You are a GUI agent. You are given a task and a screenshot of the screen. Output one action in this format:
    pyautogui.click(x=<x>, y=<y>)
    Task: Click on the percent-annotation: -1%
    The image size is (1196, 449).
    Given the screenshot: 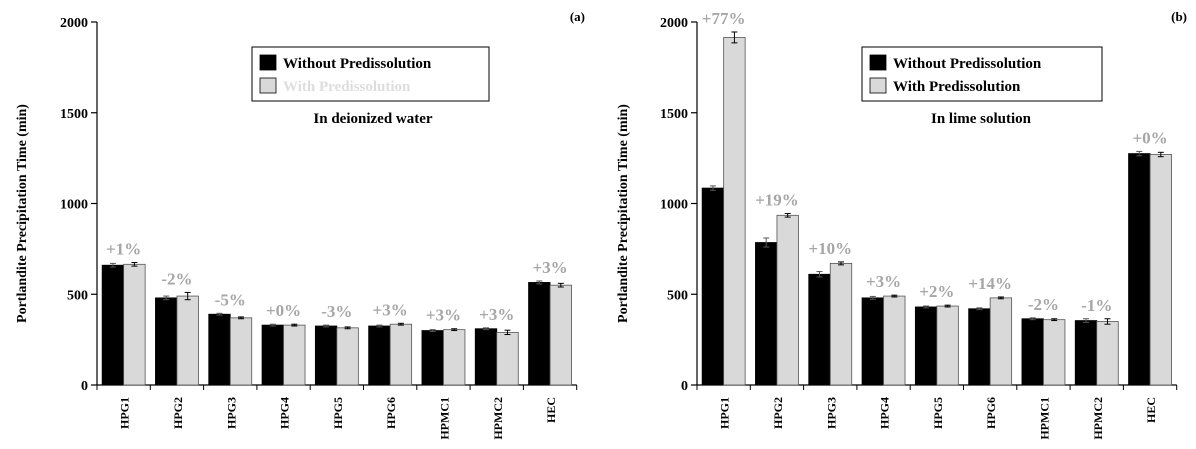 What is the action you would take?
    pyautogui.click(x=1096, y=305)
    